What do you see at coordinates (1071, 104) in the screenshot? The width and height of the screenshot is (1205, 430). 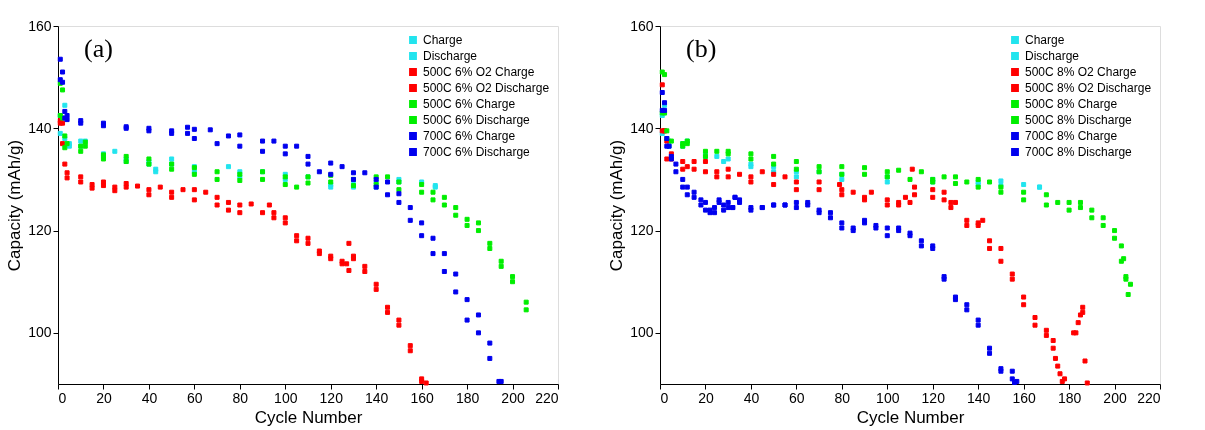 I see `legend-label: 500C 8% Charge` at bounding box center [1071, 104].